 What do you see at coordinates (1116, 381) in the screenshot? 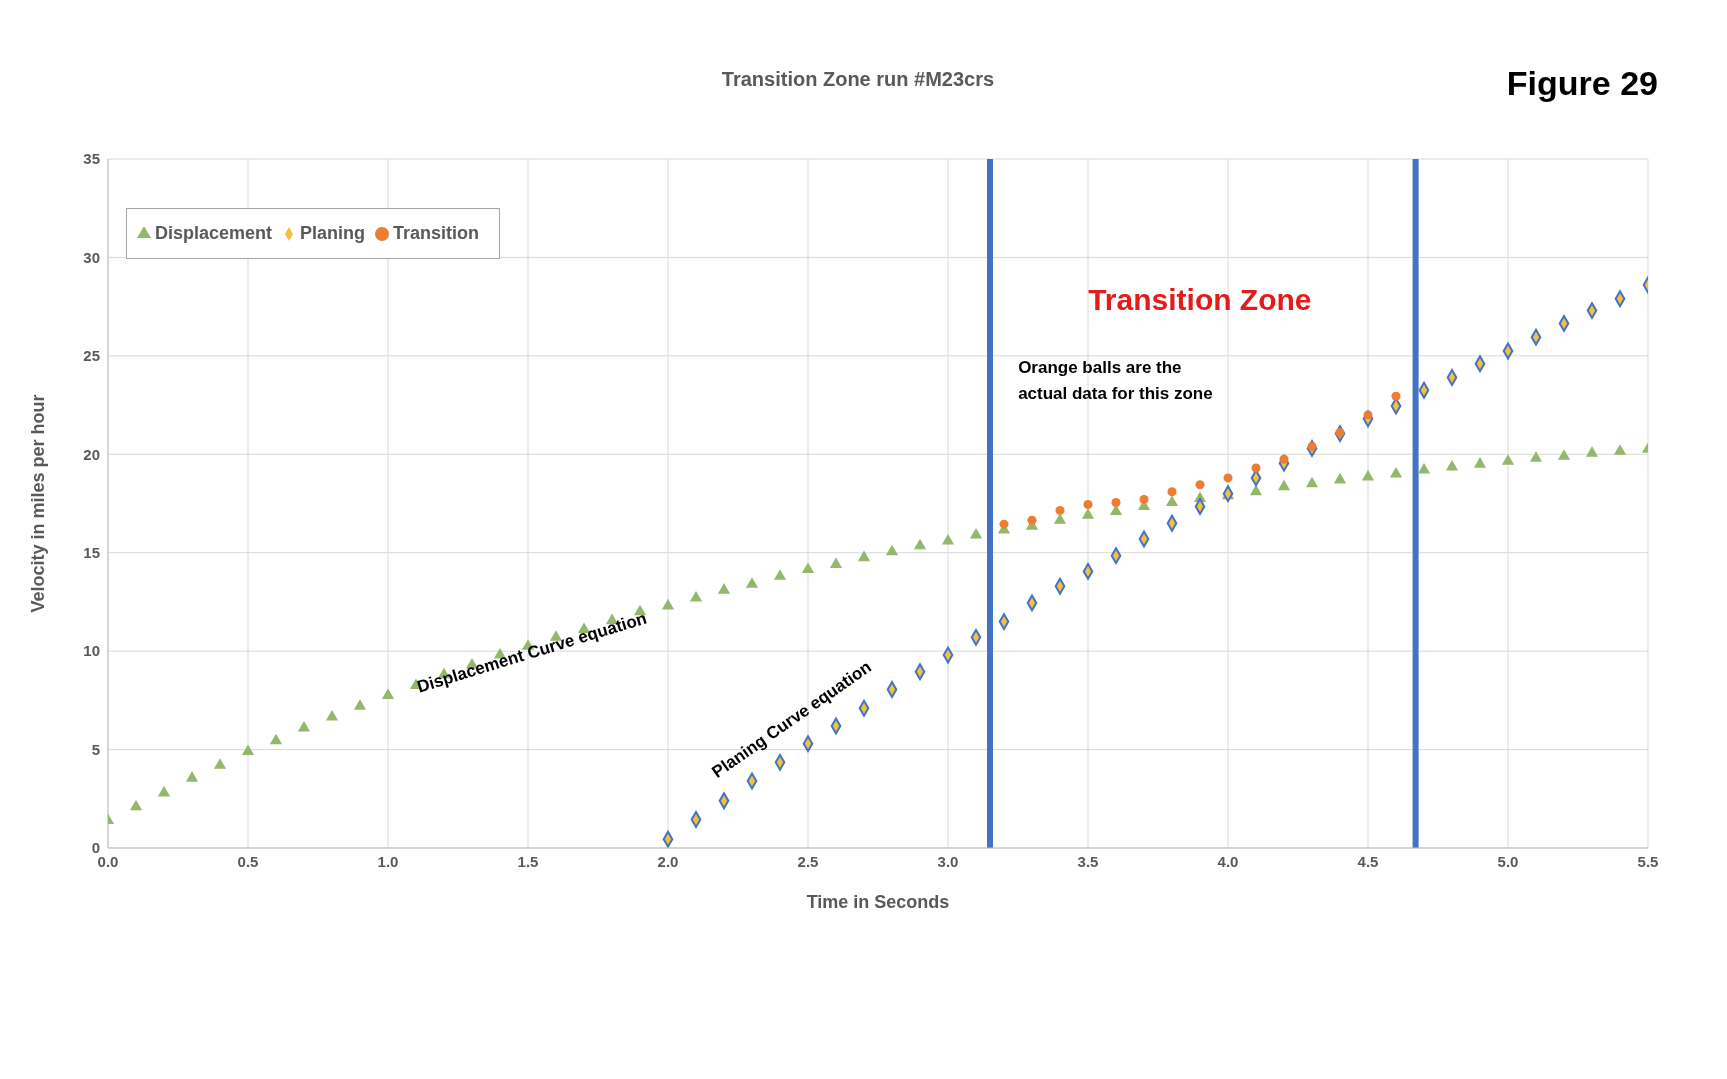
I see `annotation: Orange balls are the actual data for this zone` at bounding box center [1116, 381].